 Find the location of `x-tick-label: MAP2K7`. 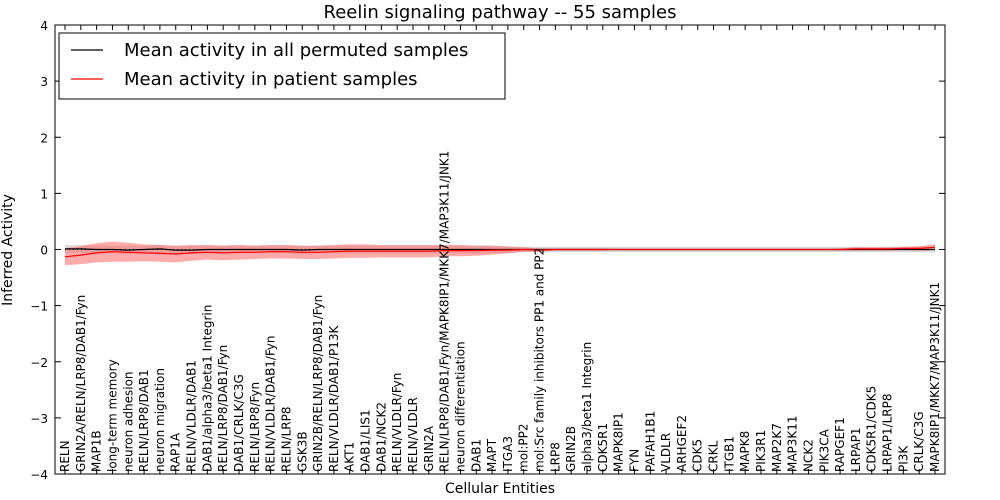

x-tick-label: MAP2K7 is located at coordinates (777, 447).